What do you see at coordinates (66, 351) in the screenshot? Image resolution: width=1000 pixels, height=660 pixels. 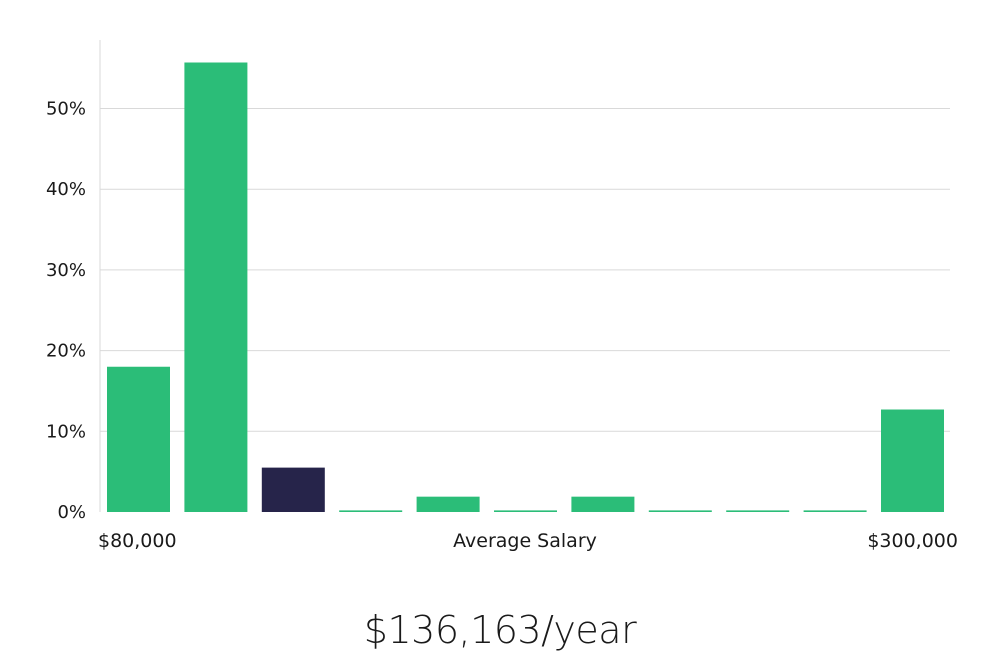 I see `y-tick-label: 20%` at bounding box center [66, 351].